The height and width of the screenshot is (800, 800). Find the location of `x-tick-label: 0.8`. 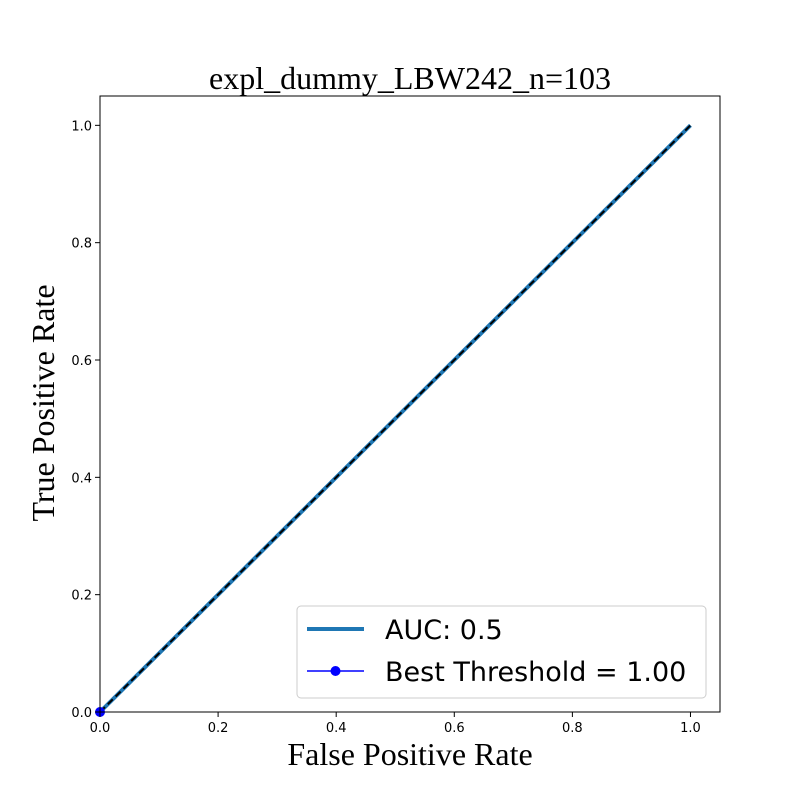

x-tick-label: 0.8 is located at coordinates (572, 728).